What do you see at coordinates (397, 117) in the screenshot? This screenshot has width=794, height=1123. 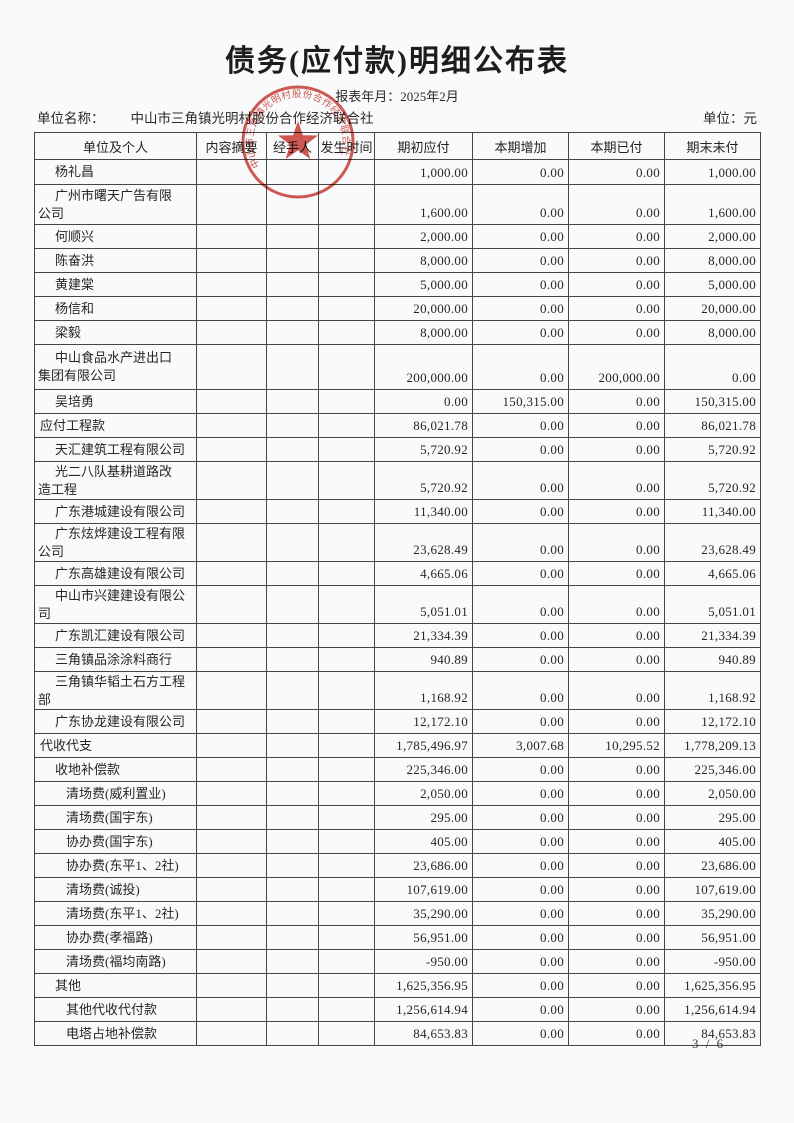 I see `unit-info-row: 单位名称： 中山市三角镇光明村股份合作经济联合社 单位：元` at bounding box center [397, 117].